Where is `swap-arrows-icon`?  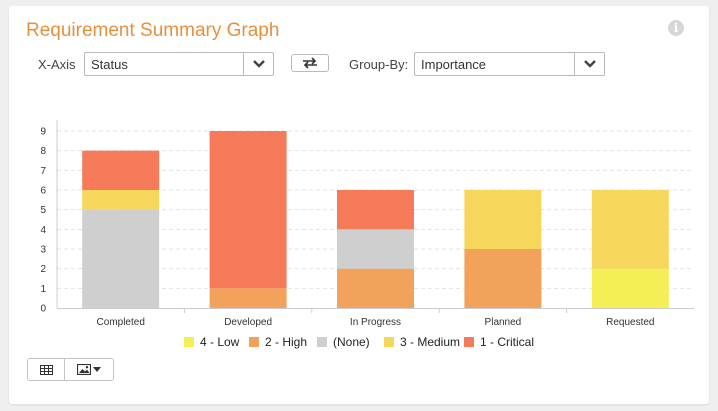 swap-arrows-icon is located at coordinates (310, 63).